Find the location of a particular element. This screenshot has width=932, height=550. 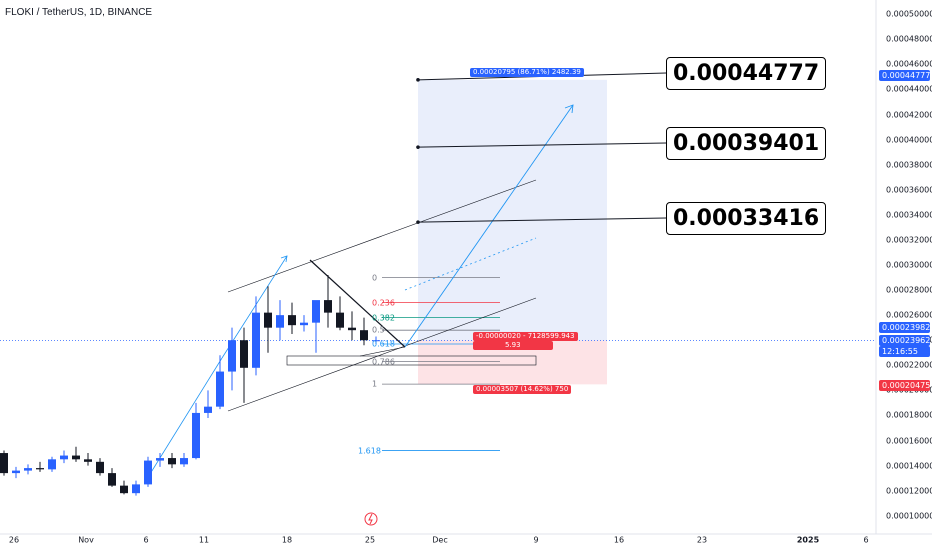

impulse-arrow-head is located at coordinates (284, 259).